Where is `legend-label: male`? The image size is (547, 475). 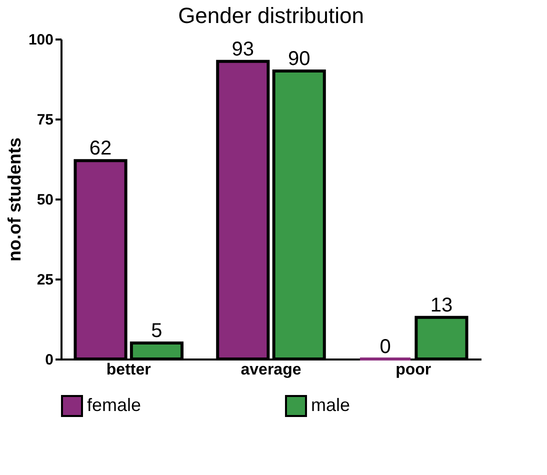 legend-label: male is located at coordinates (330, 405).